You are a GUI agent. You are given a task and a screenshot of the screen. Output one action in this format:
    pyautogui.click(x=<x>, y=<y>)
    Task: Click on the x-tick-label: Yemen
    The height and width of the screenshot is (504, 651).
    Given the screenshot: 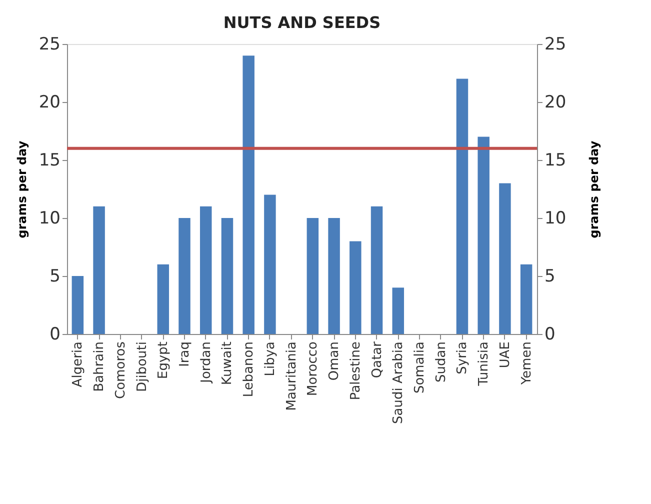 What is the action you would take?
    pyautogui.click(x=526, y=364)
    